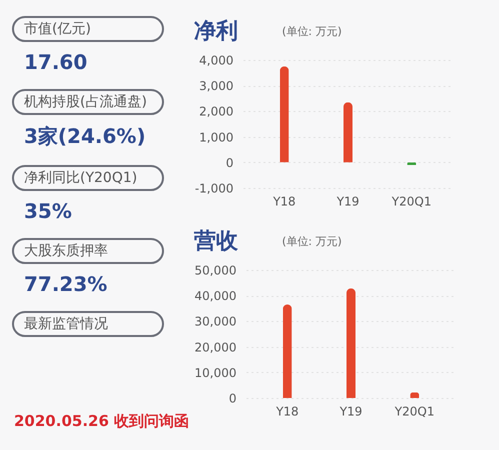 The image size is (499, 450). I want to click on rounded-frame: 最新监管情况, so click(88, 324).